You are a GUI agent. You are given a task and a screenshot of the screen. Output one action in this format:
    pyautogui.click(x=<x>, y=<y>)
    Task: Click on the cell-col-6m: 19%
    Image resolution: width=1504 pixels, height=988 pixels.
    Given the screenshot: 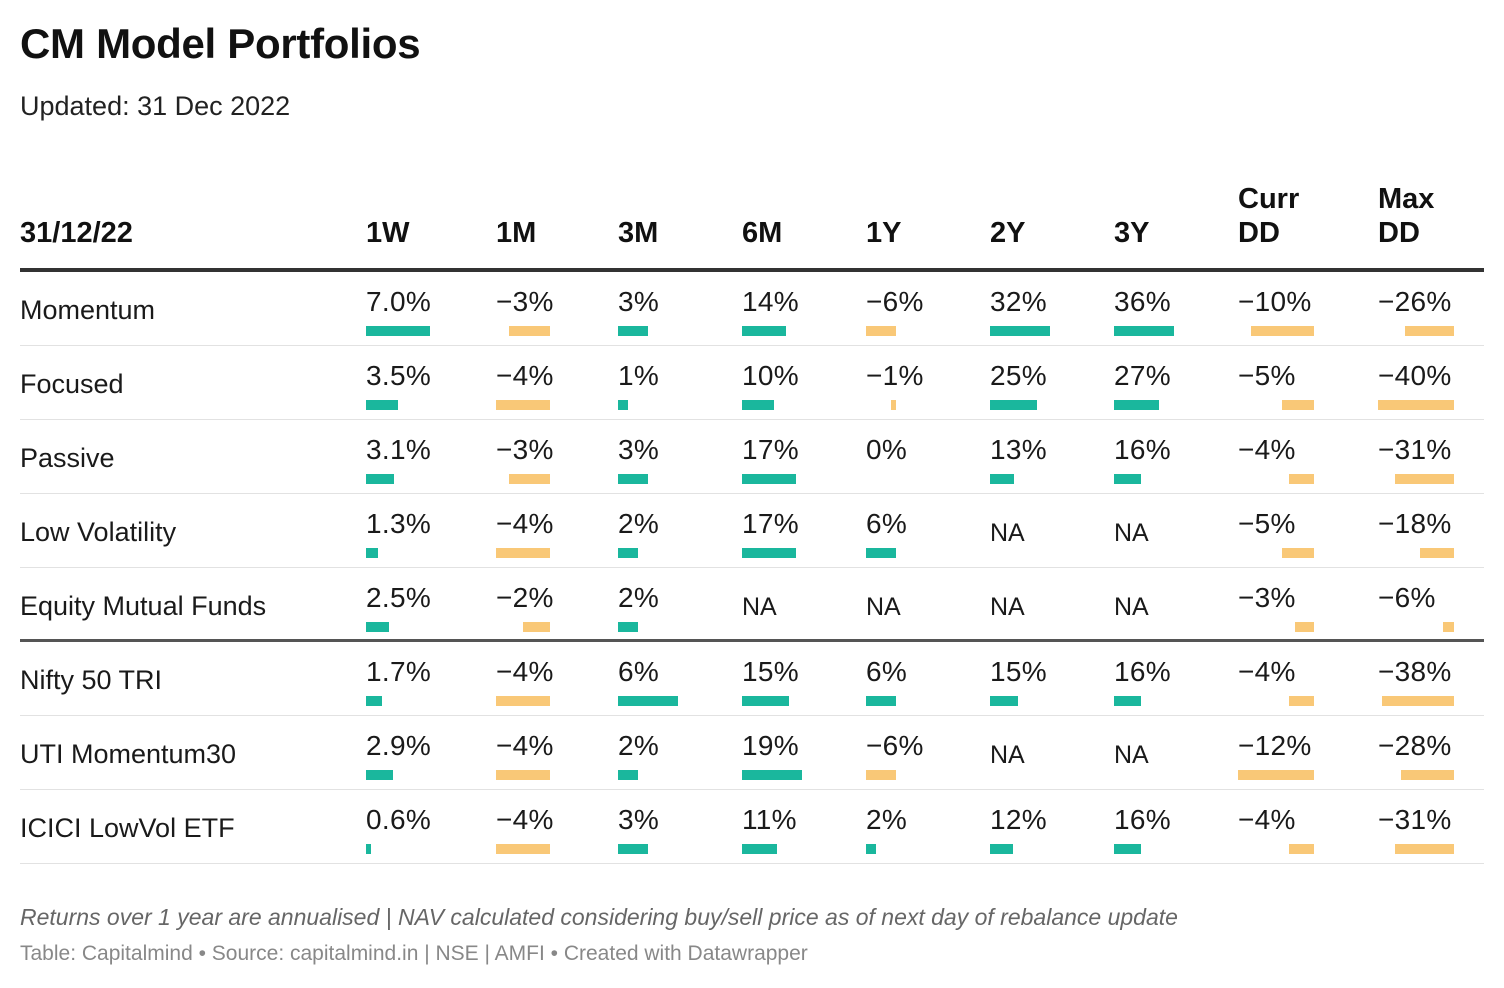 What is the action you would take?
    pyautogui.click(x=804, y=752)
    